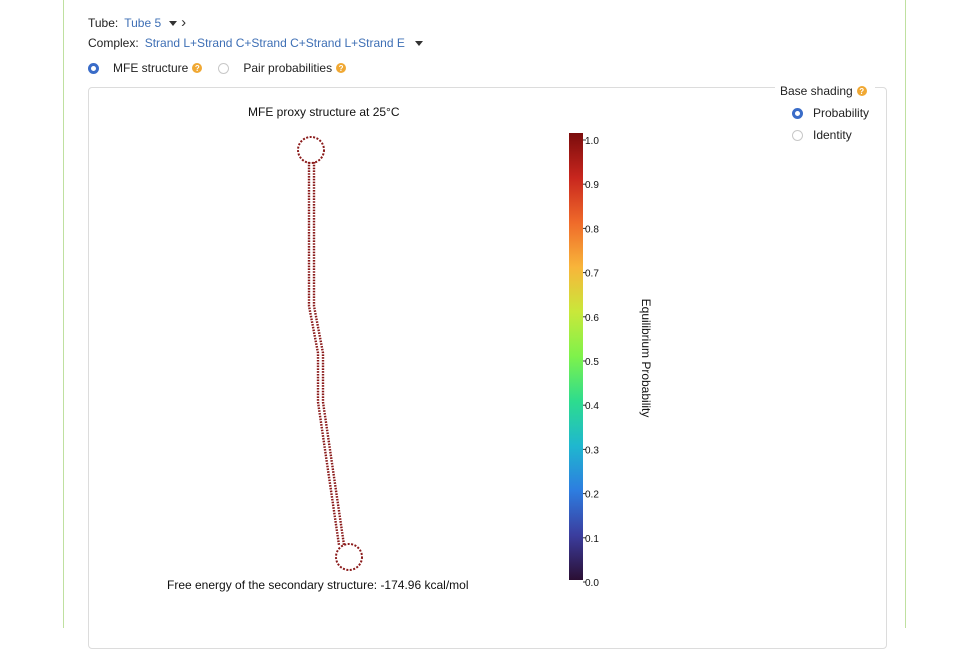 The width and height of the screenshot is (967, 649). What do you see at coordinates (576, 356) in the screenshot?
I see `colorbar-gradient` at bounding box center [576, 356].